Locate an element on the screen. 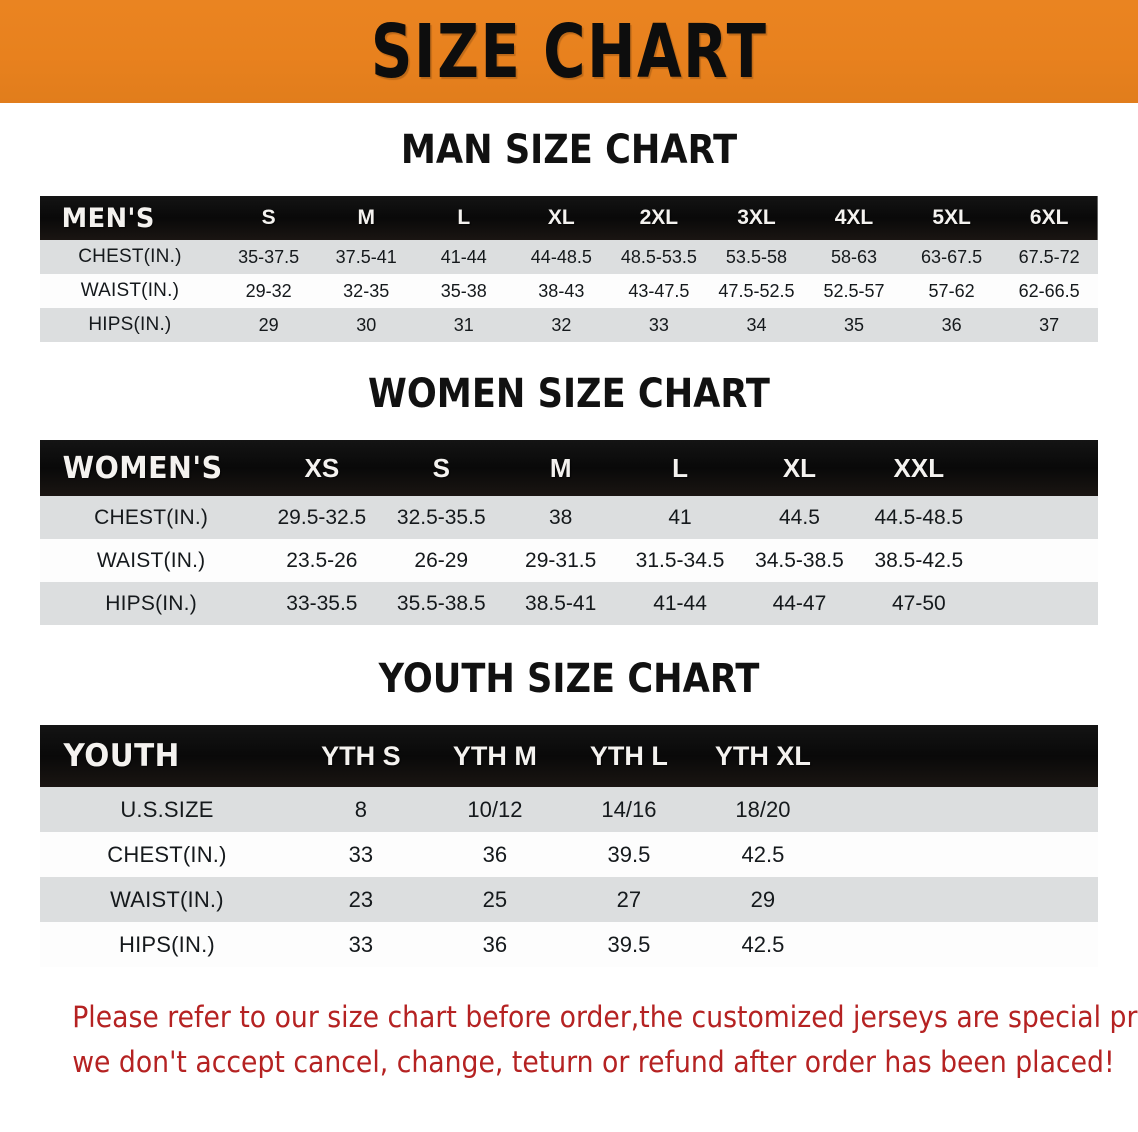 Image resolution: width=1138 pixels, height=1132 pixels. women-cell: 44-47 is located at coordinates (799, 603).